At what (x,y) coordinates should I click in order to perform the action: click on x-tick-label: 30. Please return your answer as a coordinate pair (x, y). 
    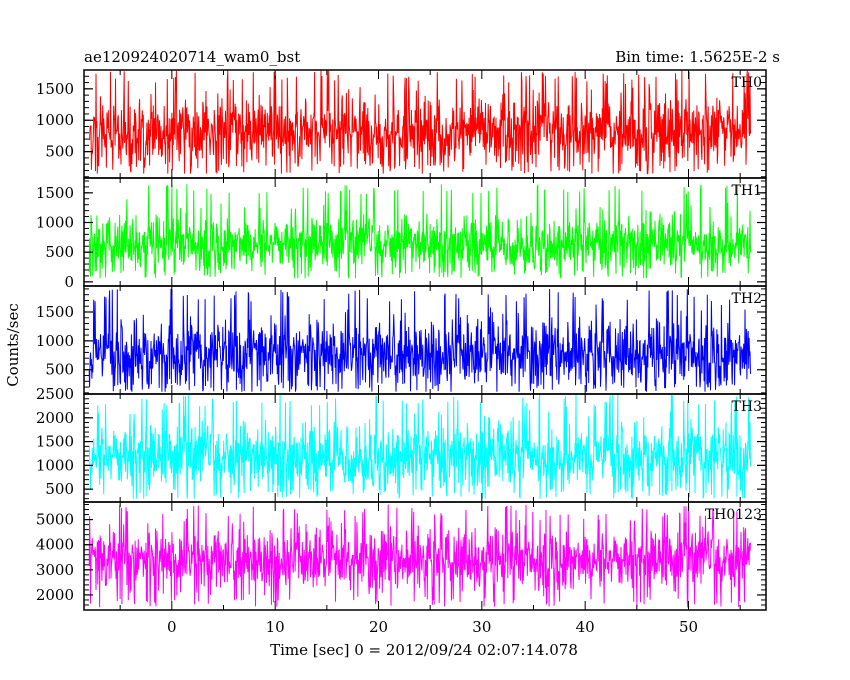
    Looking at the image, I should click on (481, 627).